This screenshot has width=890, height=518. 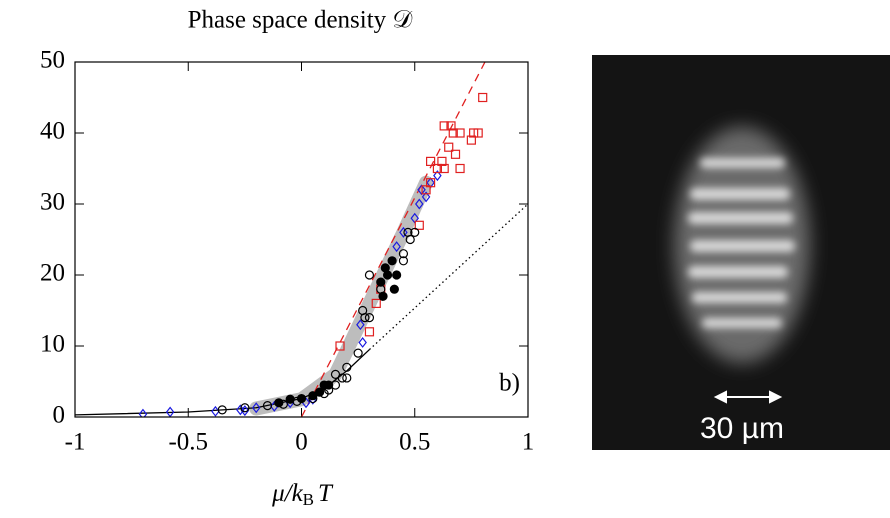 I want to click on x-label-main: μ/k, so click(x=287, y=493).